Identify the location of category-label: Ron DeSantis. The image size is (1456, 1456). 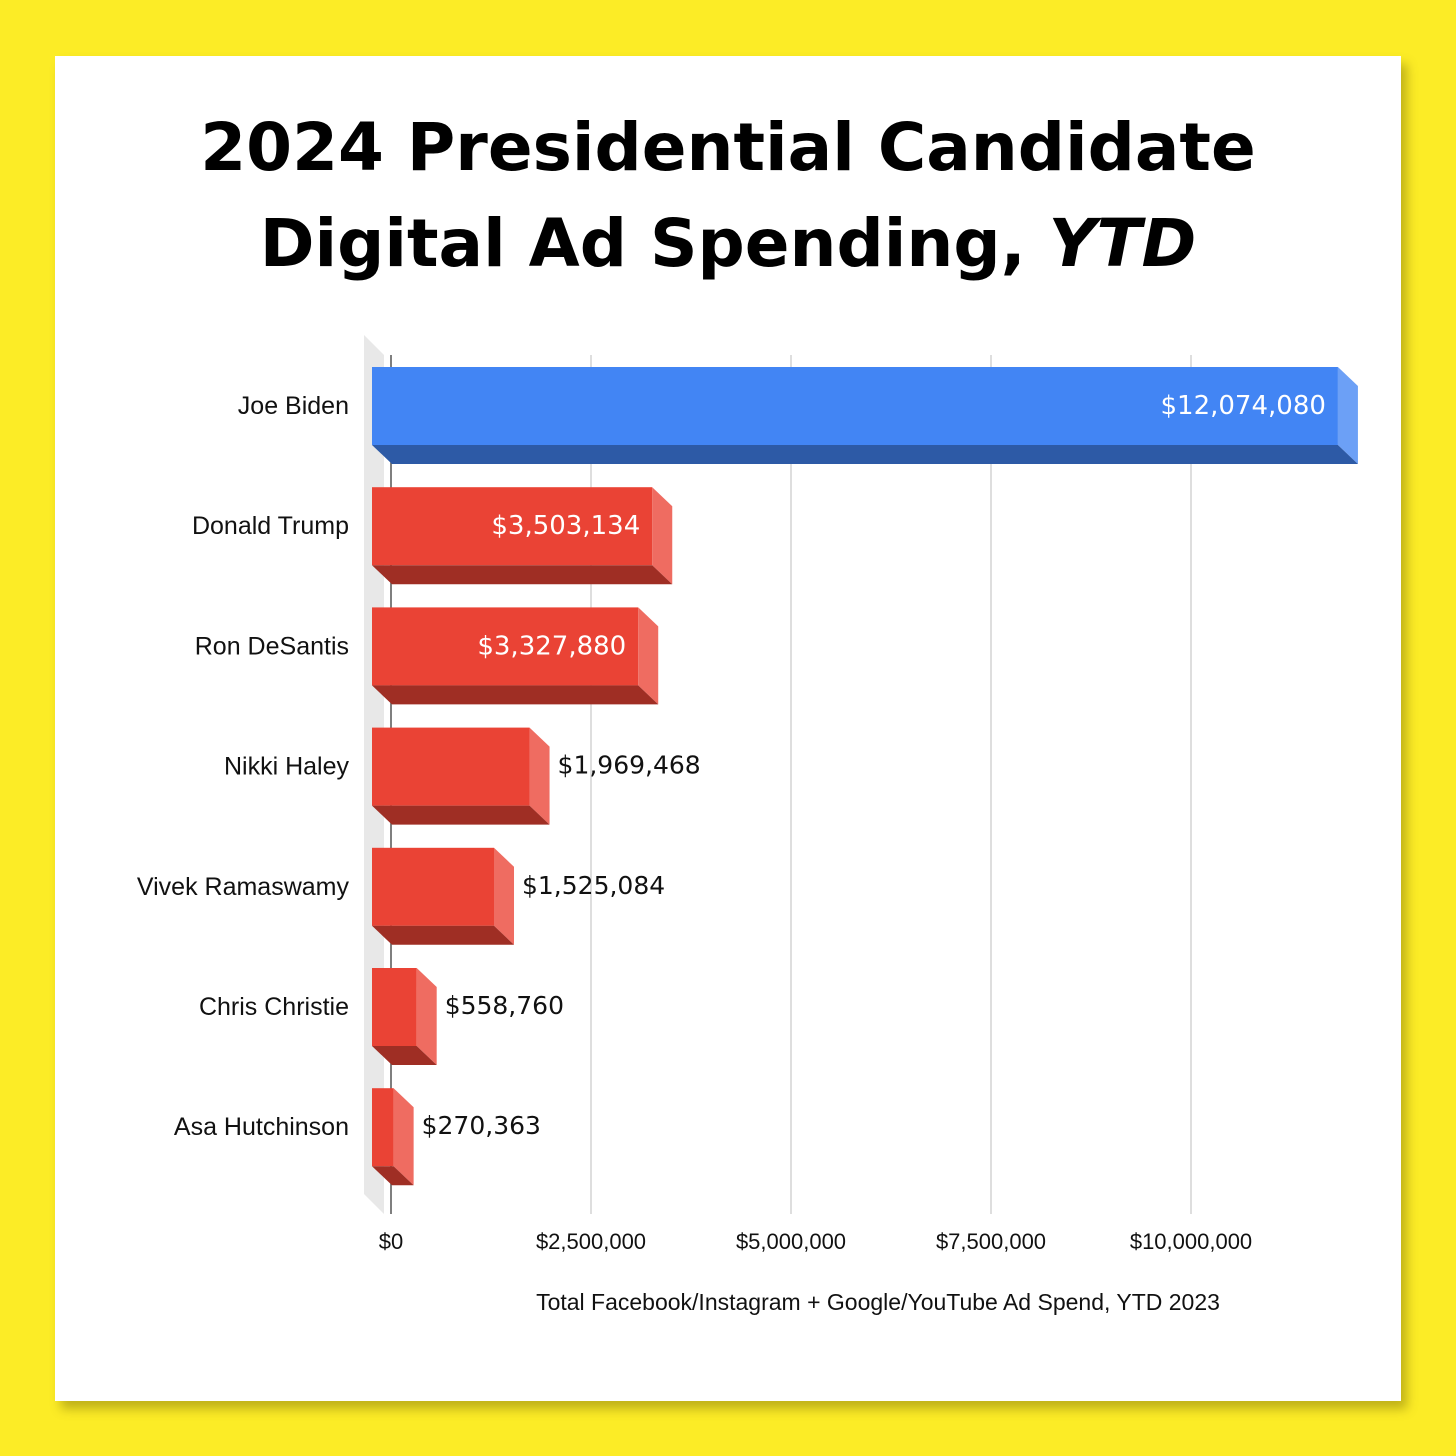
(272, 646).